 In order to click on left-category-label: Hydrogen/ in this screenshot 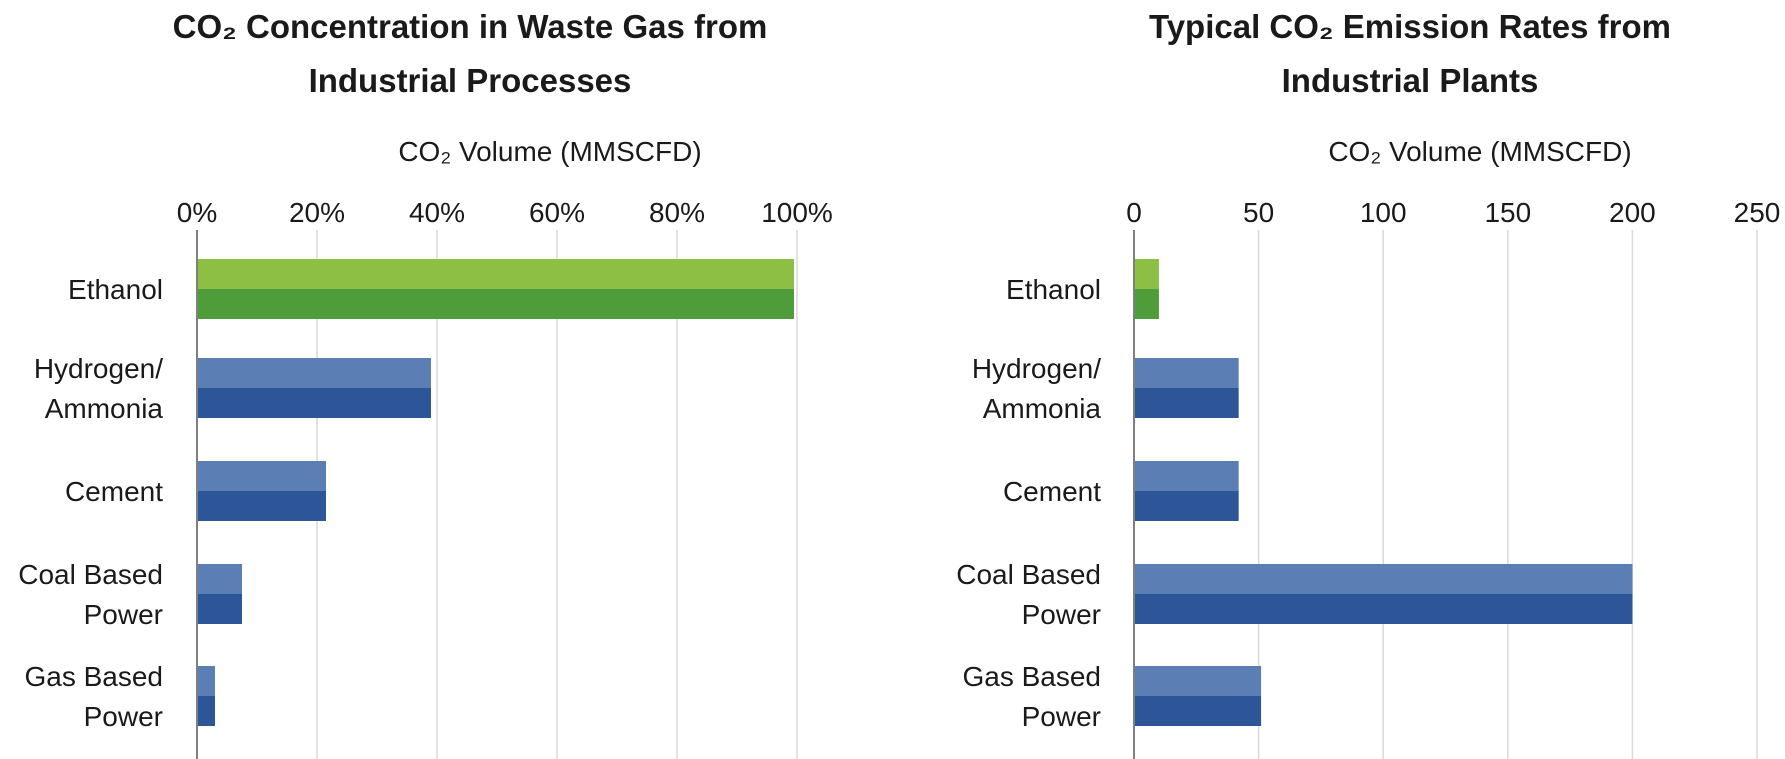, I will do `click(98, 368)`.